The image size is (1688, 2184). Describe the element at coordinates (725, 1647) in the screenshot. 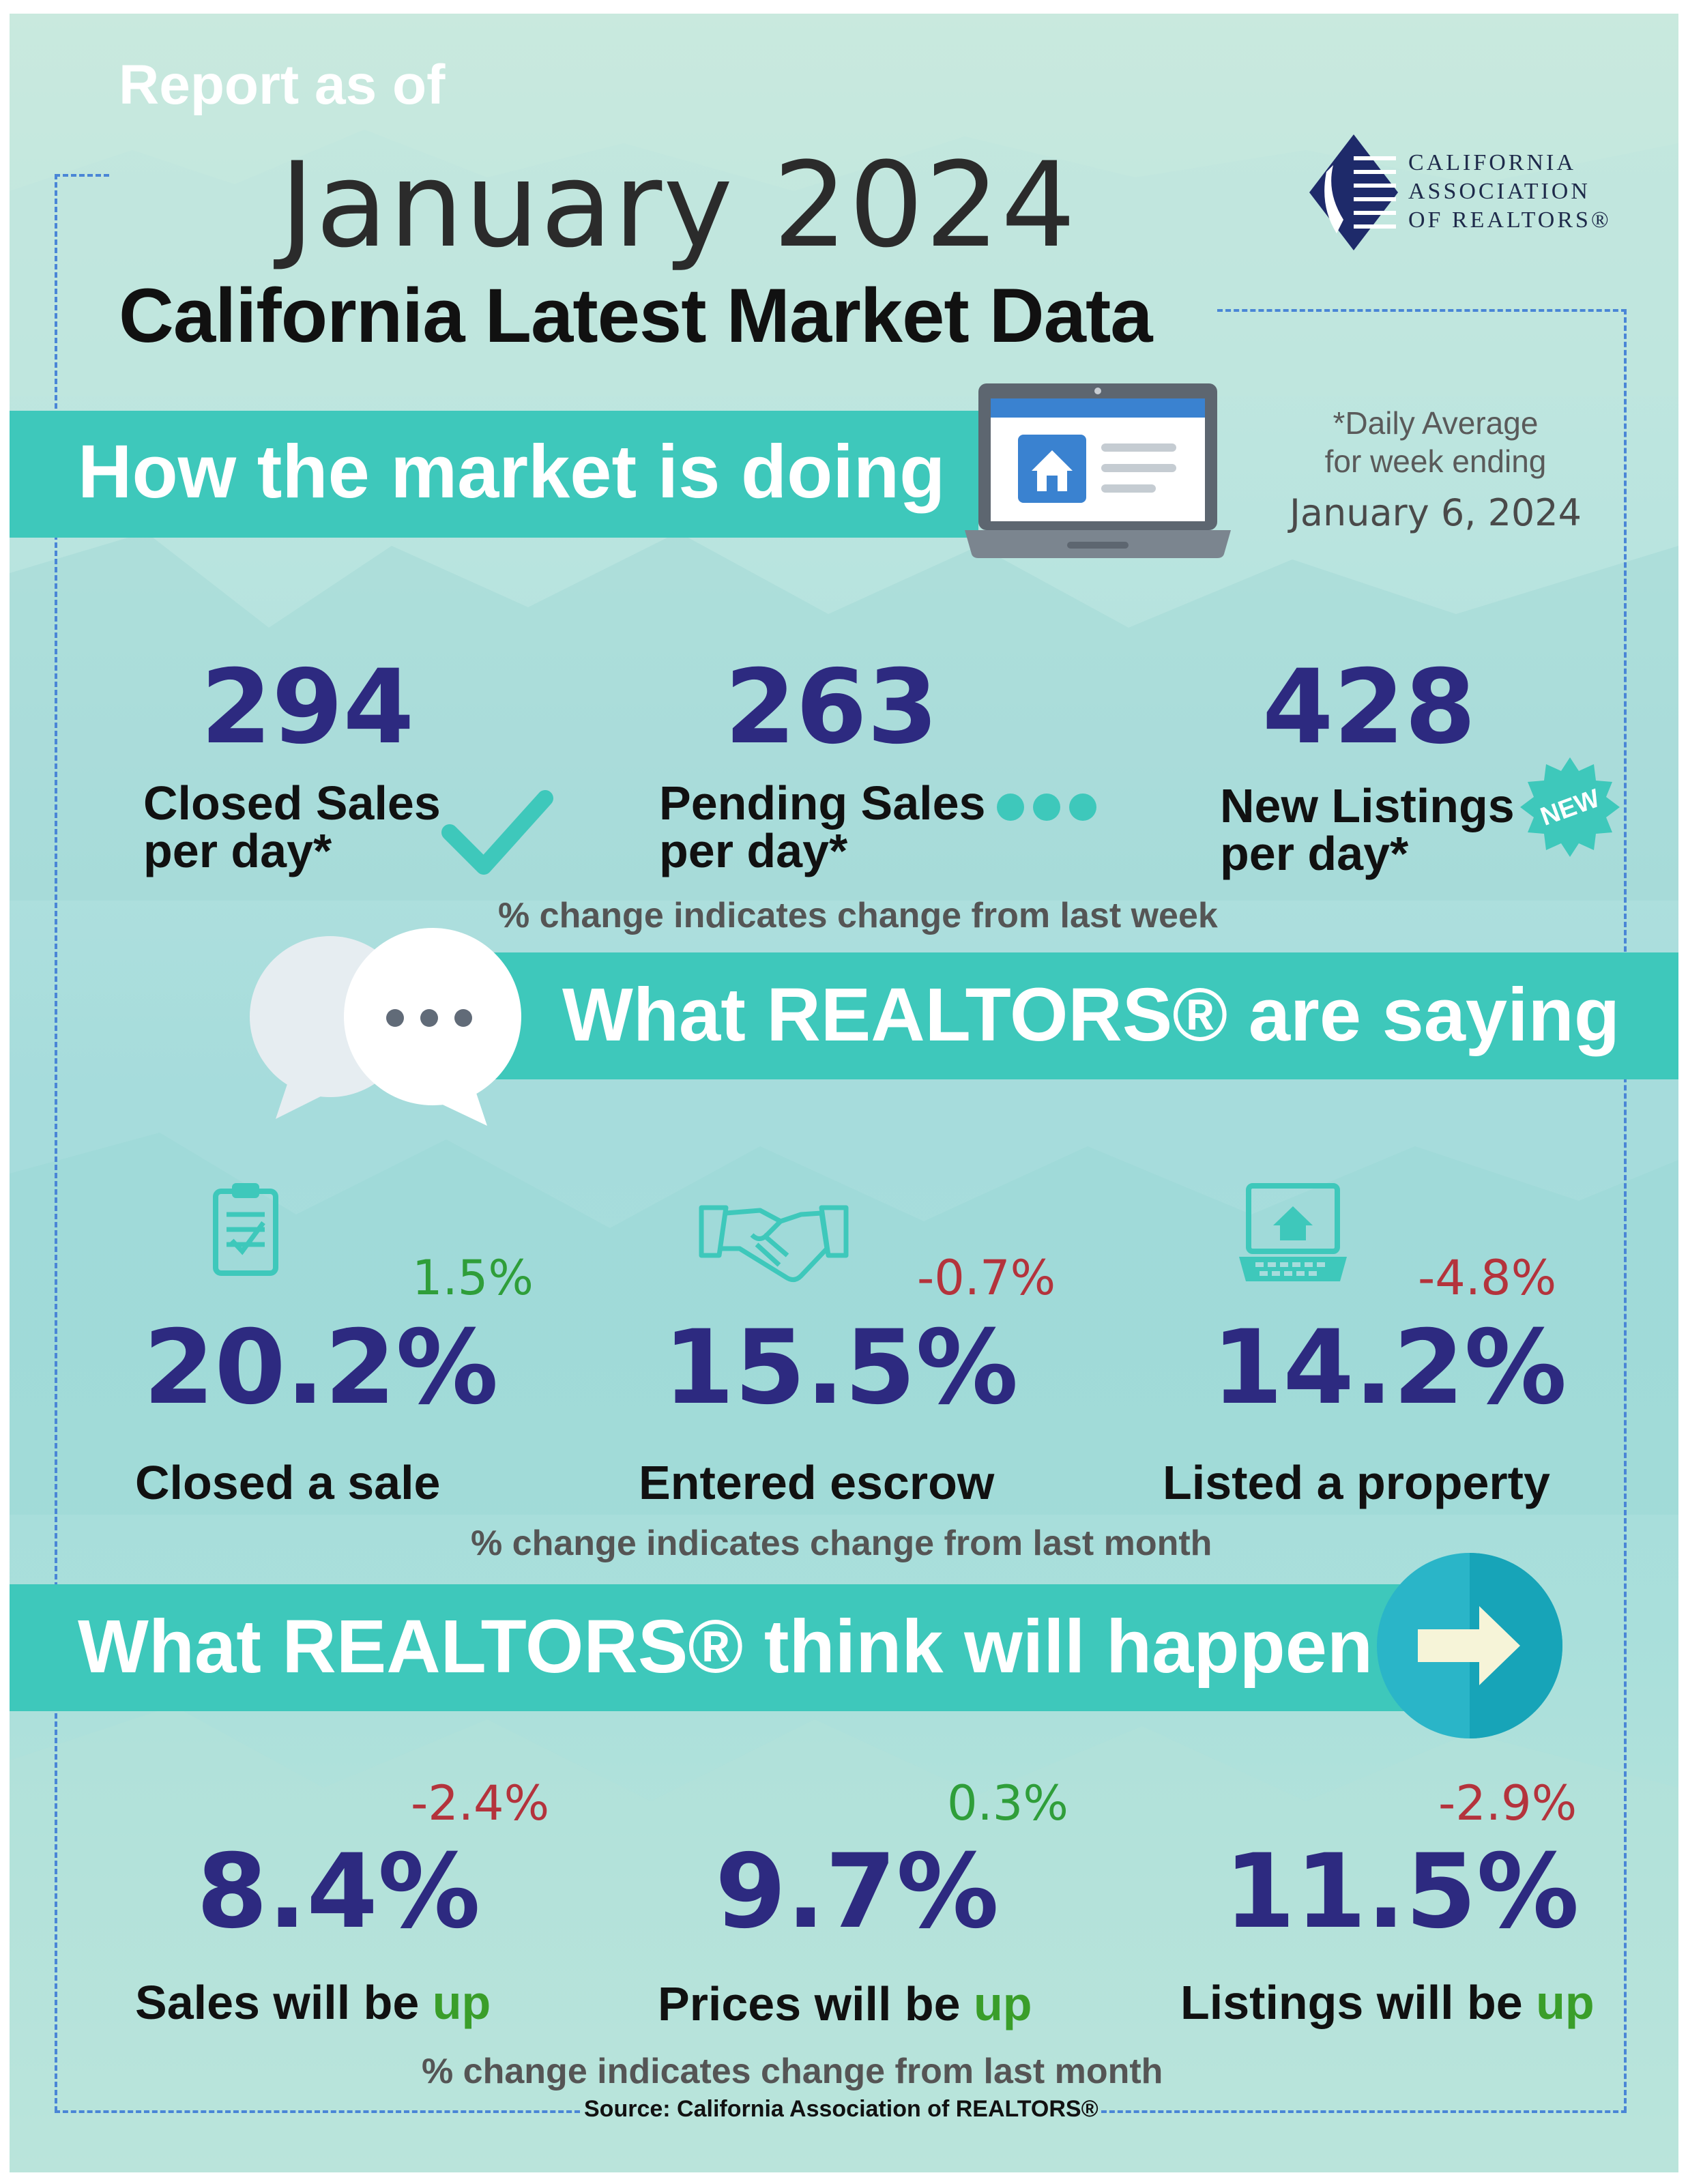

I see `think-heading: What REALTORS® think will happen` at that location.